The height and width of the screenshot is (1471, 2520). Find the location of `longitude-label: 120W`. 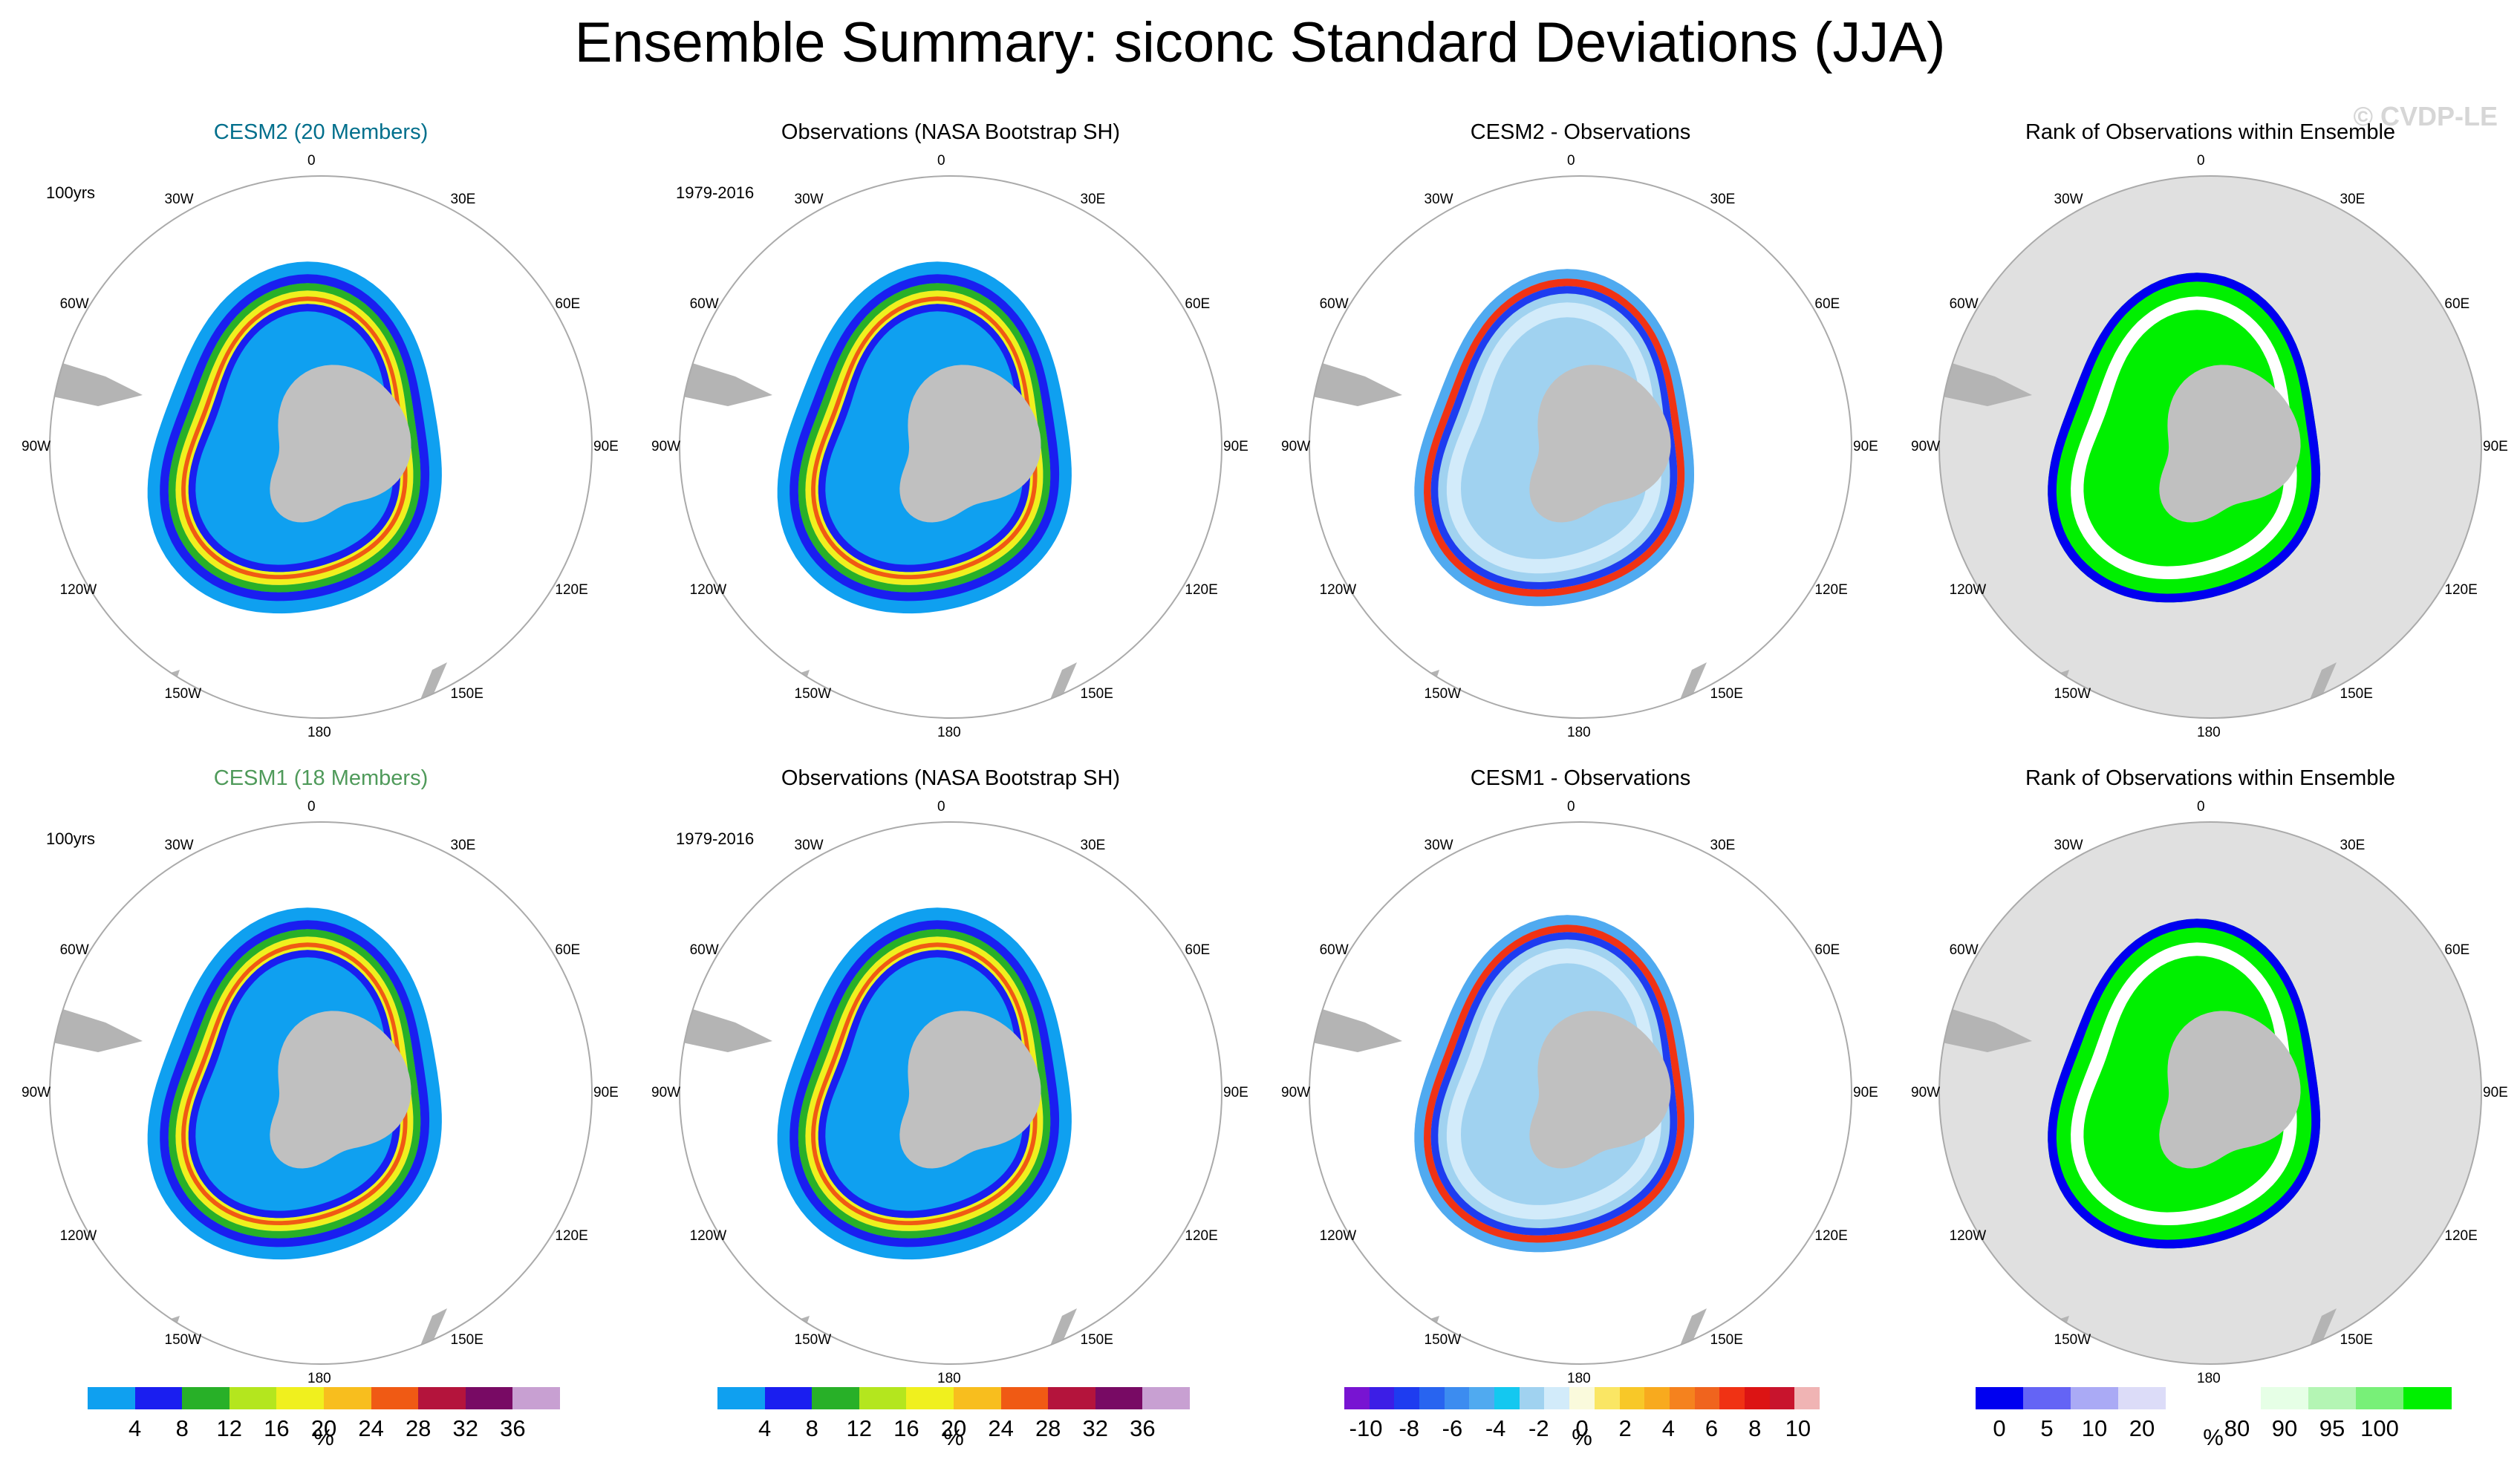

longitude-label: 120W is located at coordinates (1968, 1235).